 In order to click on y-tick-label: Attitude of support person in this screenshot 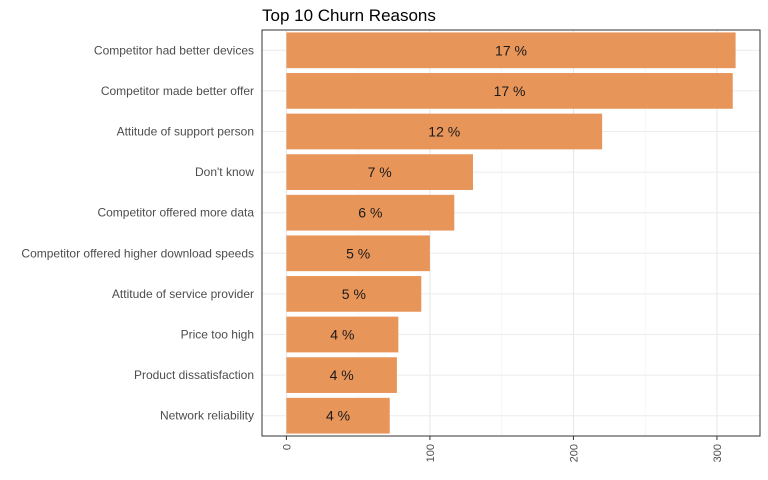, I will do `click(185, 132)`.